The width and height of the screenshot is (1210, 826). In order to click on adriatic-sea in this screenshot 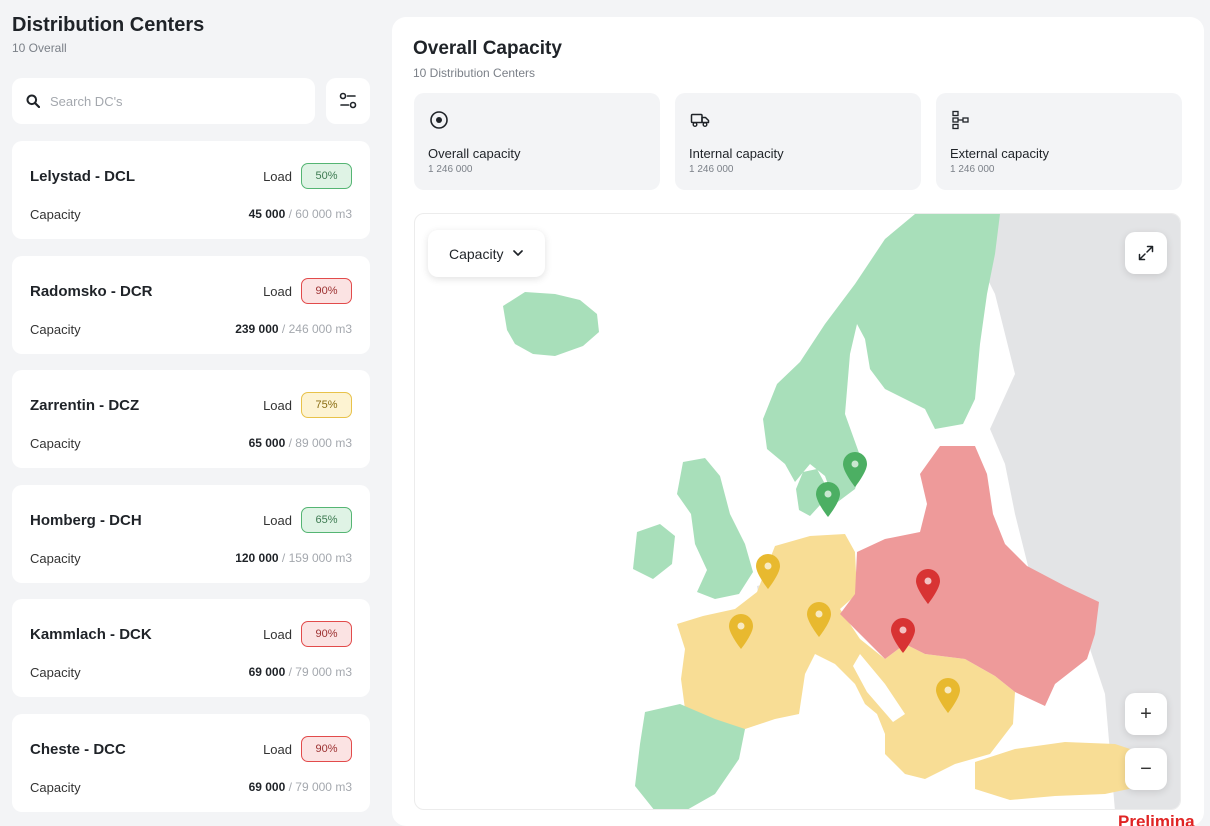, I will do `click(879, 688)`.